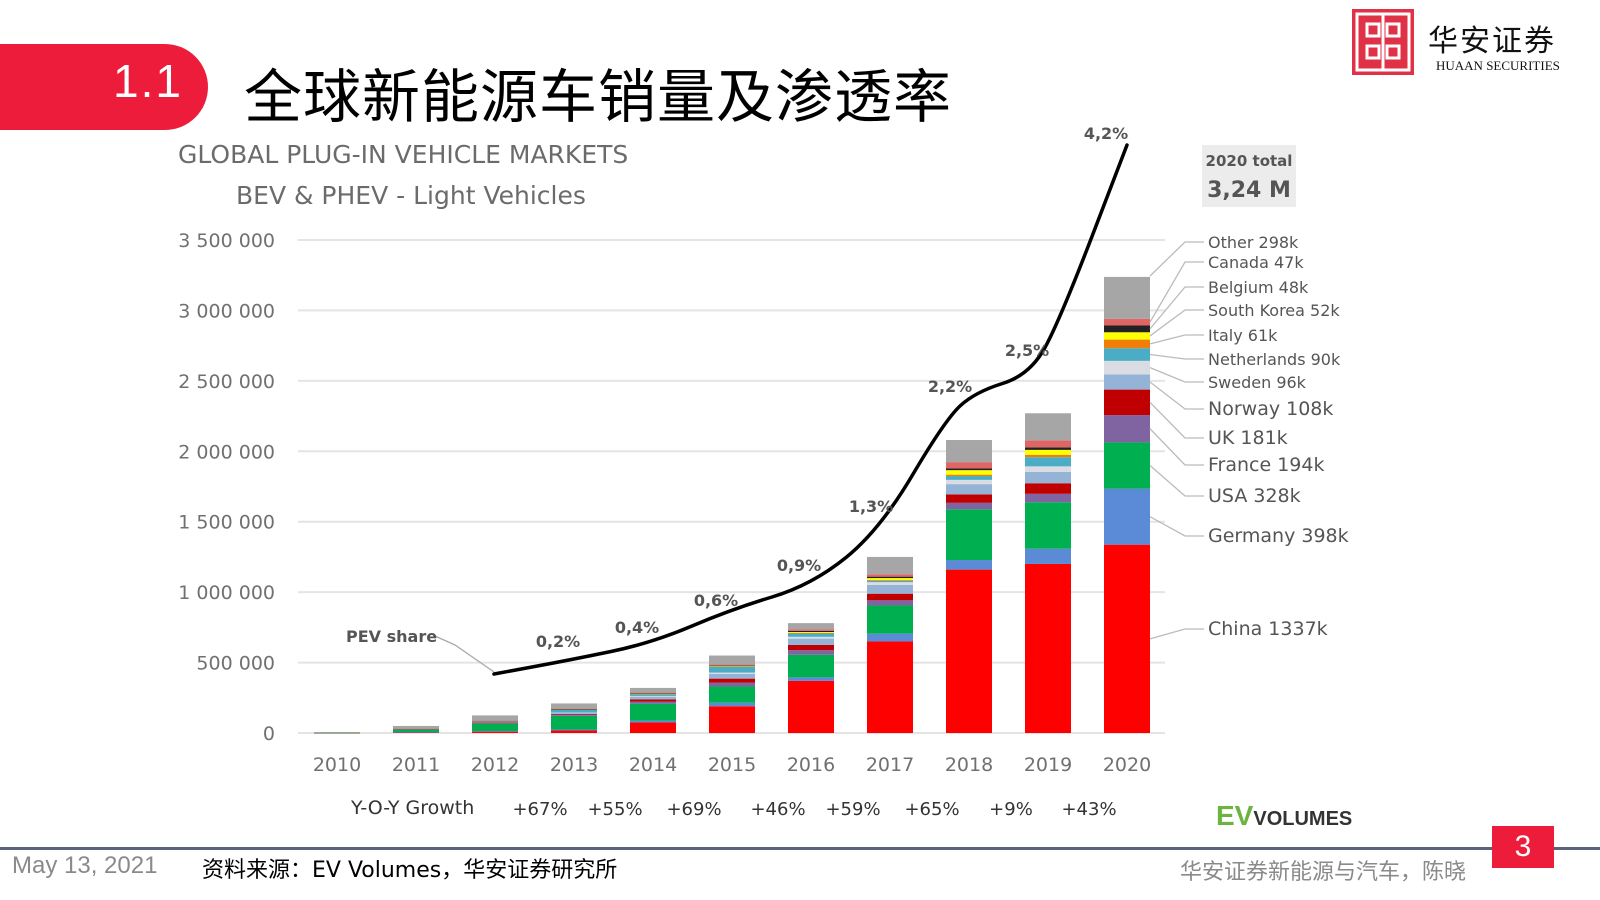  Describe the element at coordinates (1492, 41) in the screenshot. I see `logo-text-cn: 华安证券` at that location.